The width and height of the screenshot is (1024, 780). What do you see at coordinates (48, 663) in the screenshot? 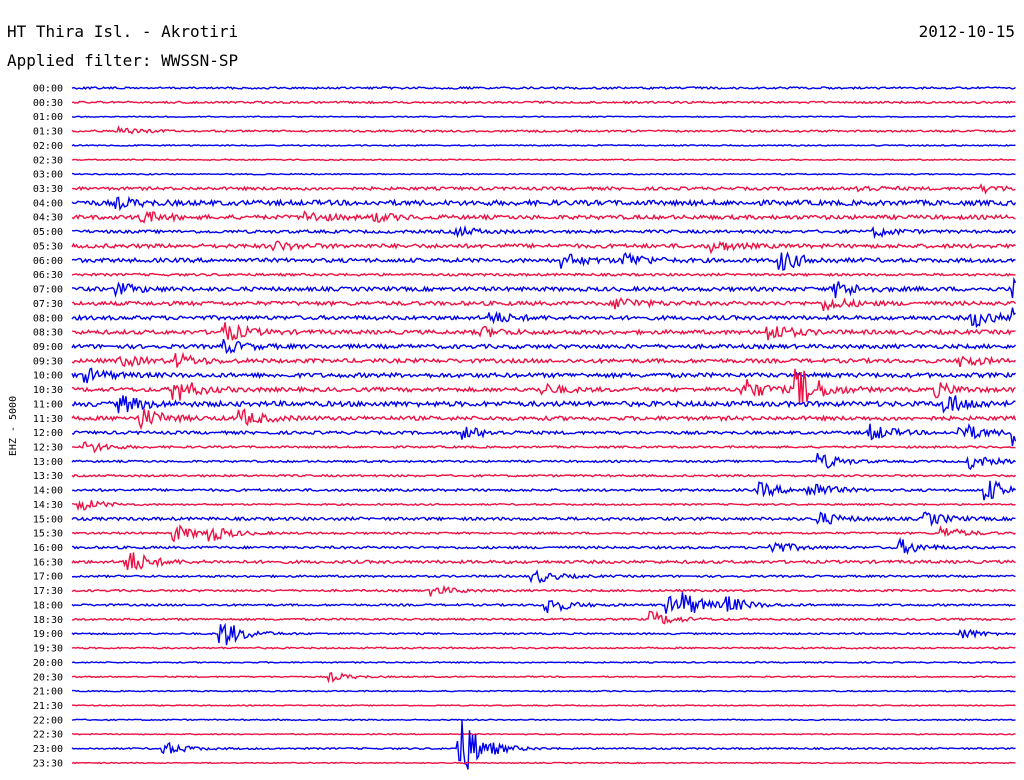
I see `y-tick-label: 20:00` at bounding box center [48, 663].